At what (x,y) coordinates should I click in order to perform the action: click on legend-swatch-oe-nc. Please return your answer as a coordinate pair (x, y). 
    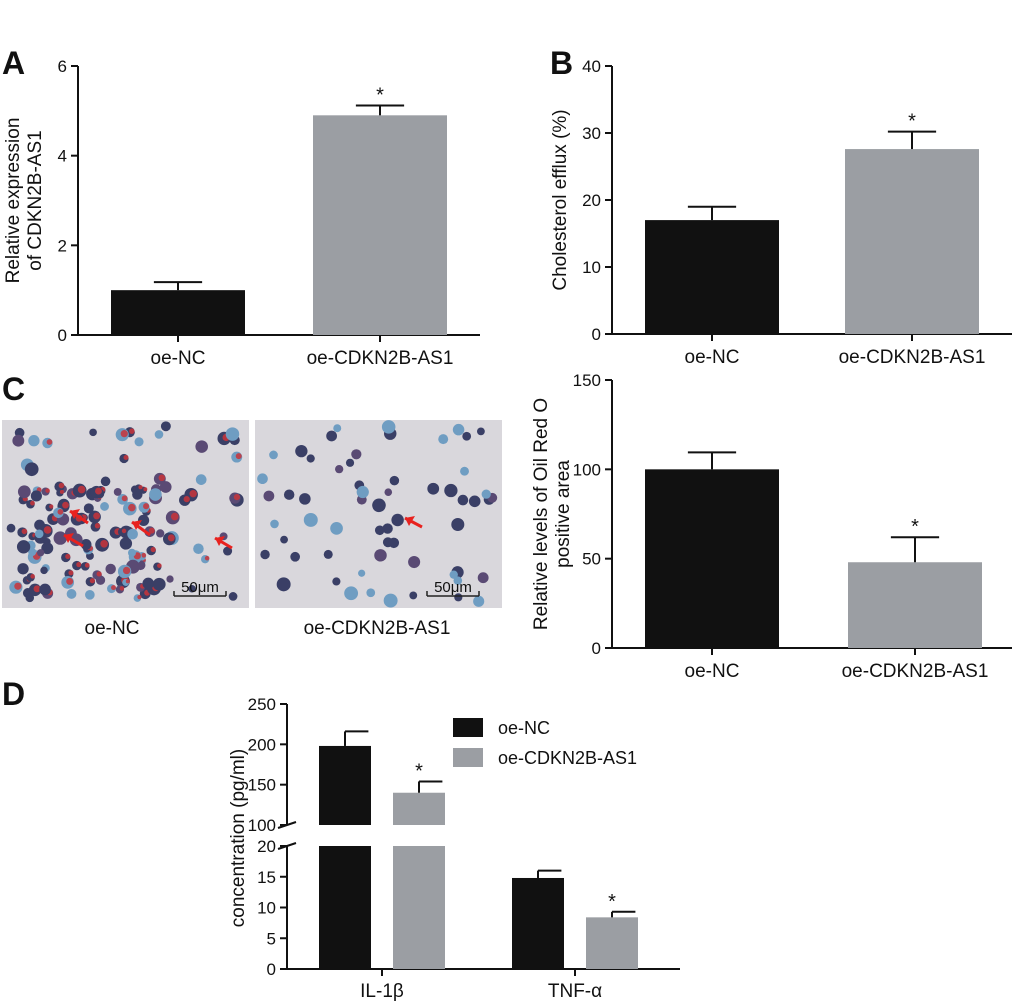
    Looking at the image, I should click on (468, 727).